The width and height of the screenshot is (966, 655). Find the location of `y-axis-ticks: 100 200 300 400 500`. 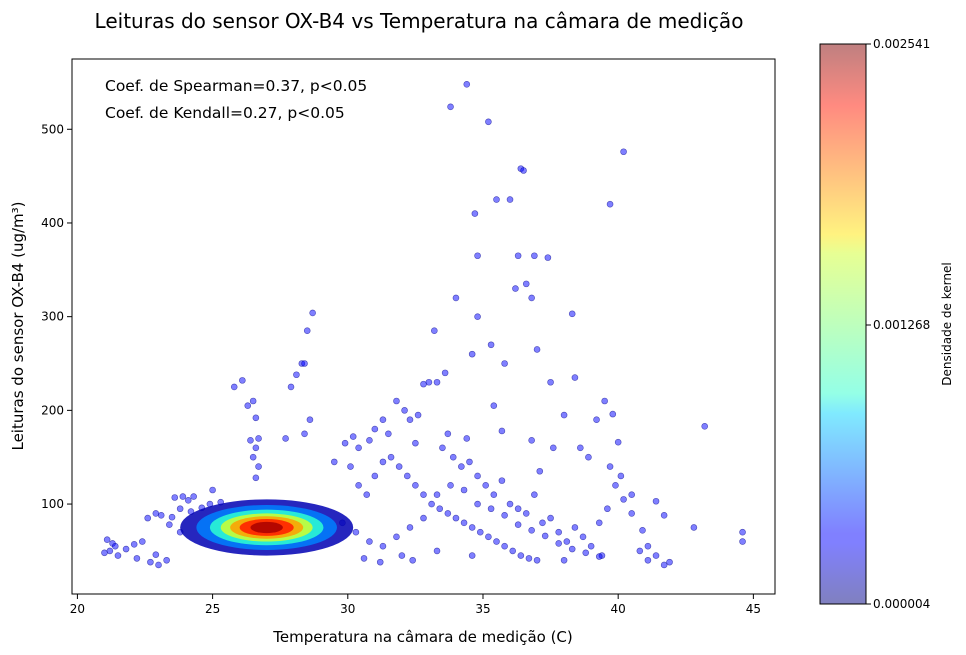

y-axis-ticks: 100 200 300 400 500 is located at coordinates (56, 316).